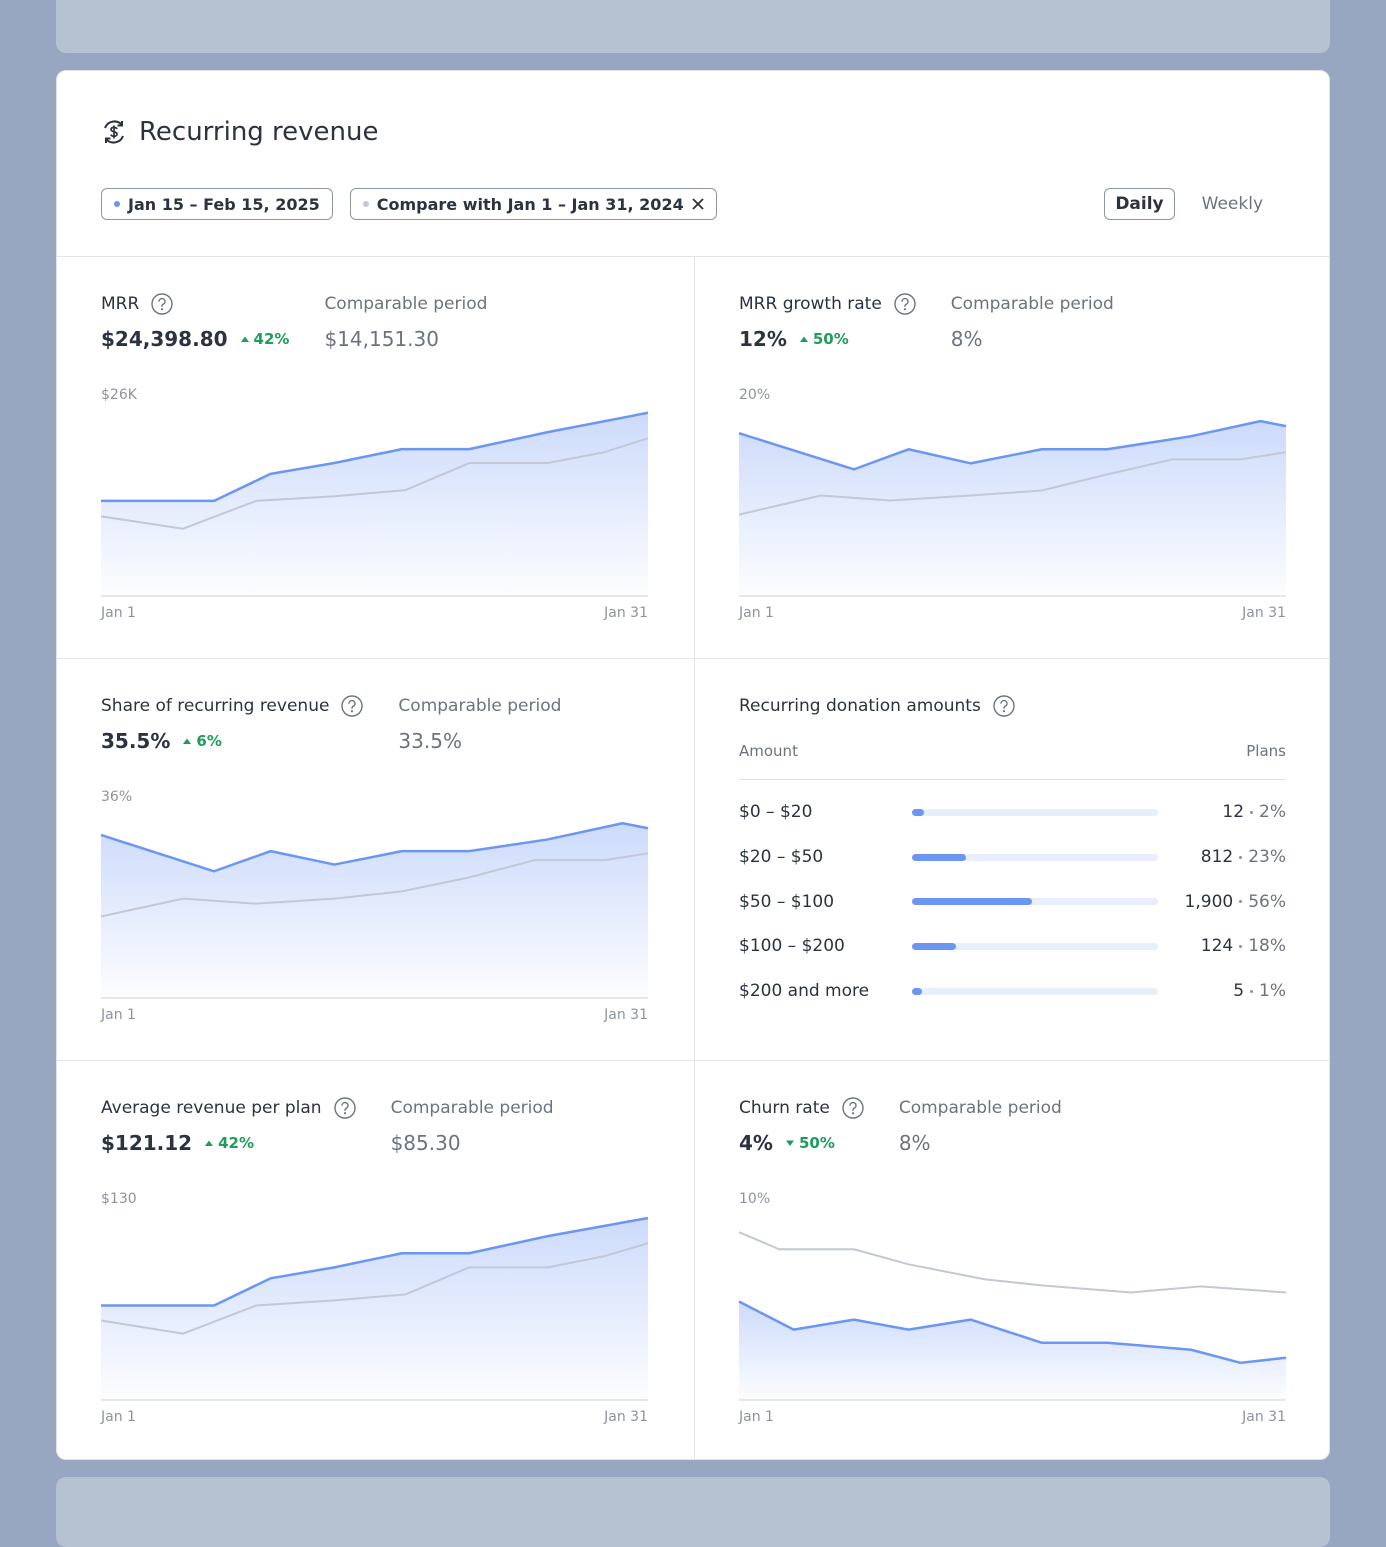  What do you see at coordinates (1139, 204) in the screenshot?
I see `interval-button: Daily` at bounding box center [1139, 204].